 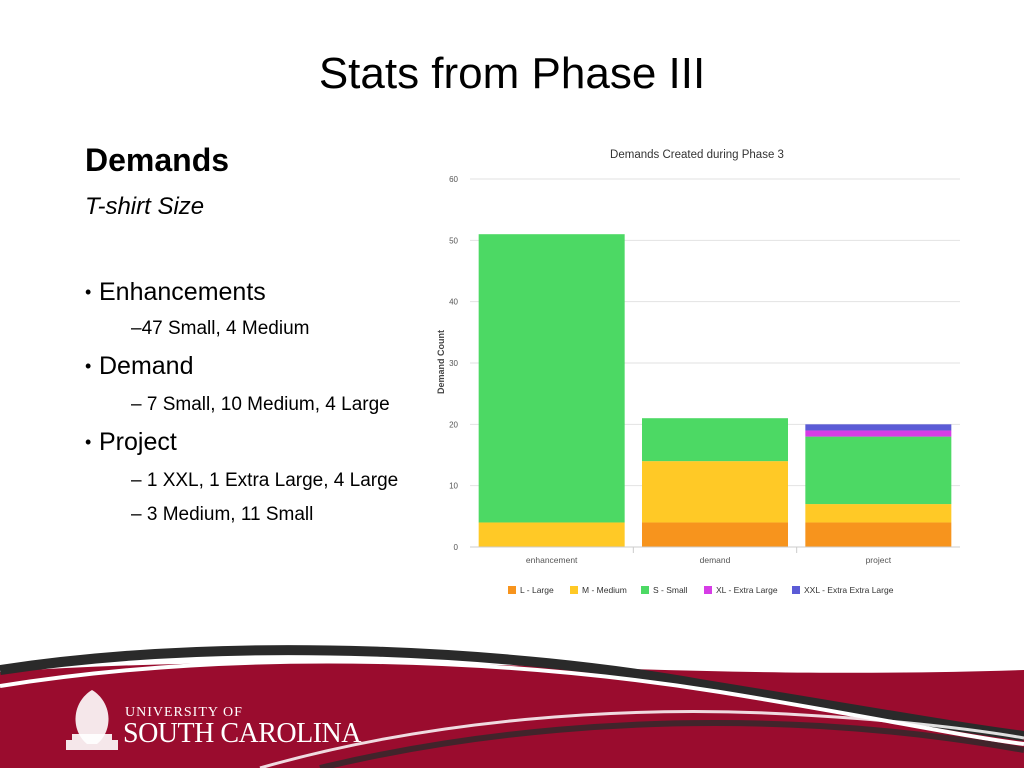 I want to click on legend-label: M - Medium, so click(x=604, y=590).